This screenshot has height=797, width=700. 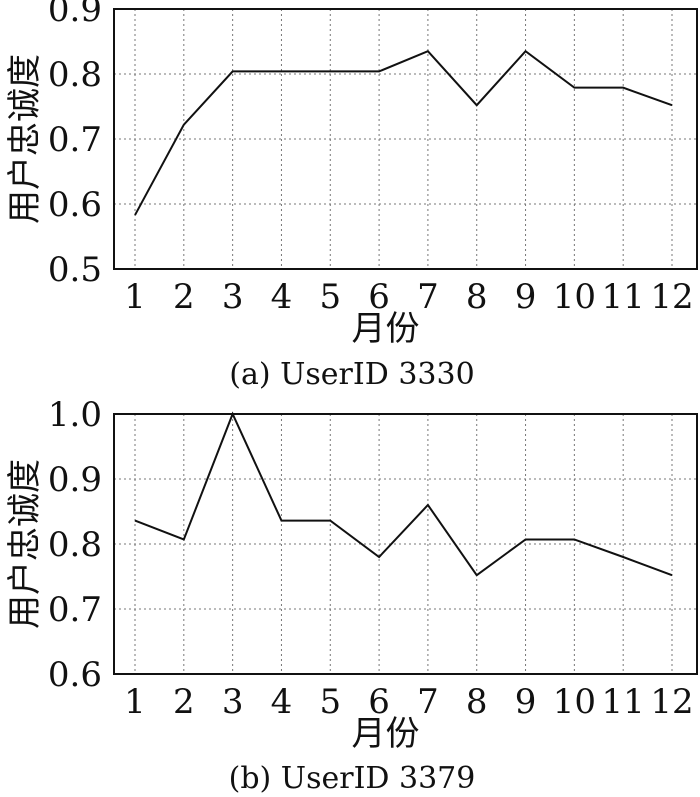 I want to click on chart-caption: (b) UserID 3379, so click(x=352, y=778).